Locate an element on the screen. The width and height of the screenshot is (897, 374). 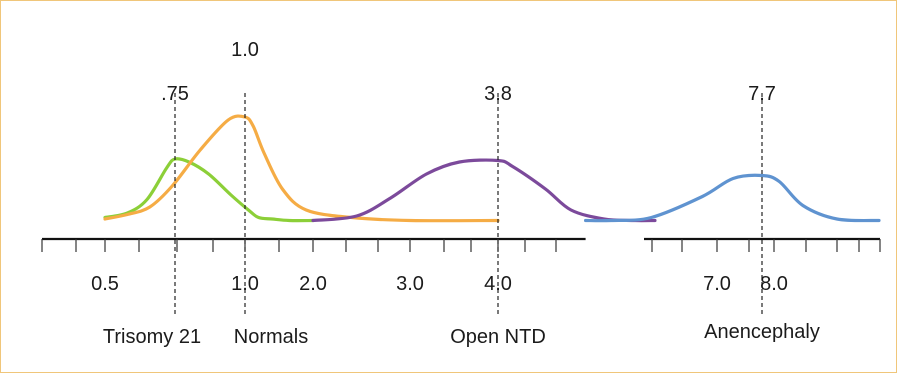
tick-label-6: 7.0 is located at coordinates (717, 284).